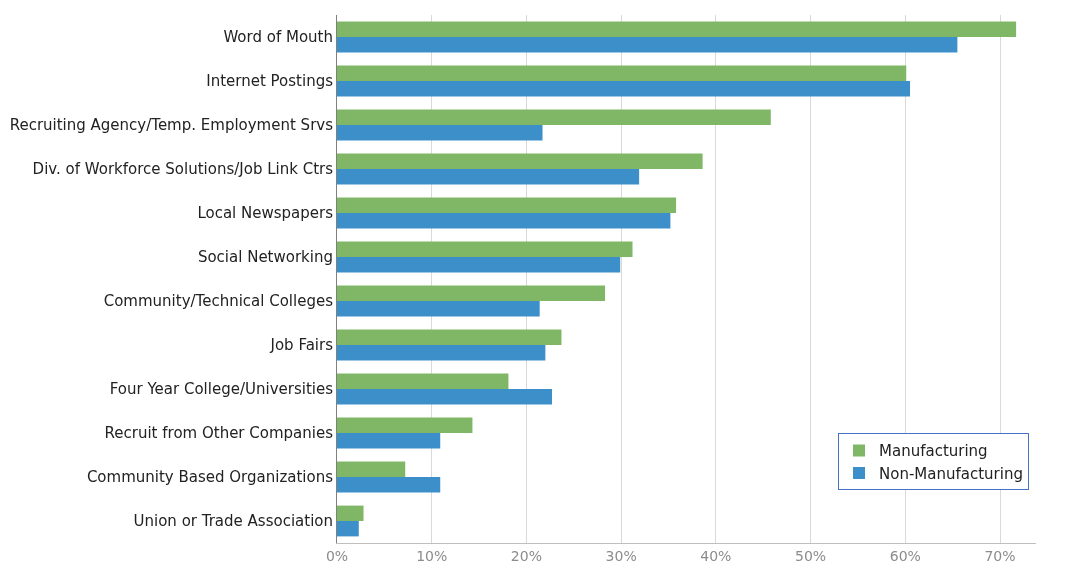 The image size is (1071, 578). I want to click on y-tick-label: Union or Trade Association, so click(233, 521).